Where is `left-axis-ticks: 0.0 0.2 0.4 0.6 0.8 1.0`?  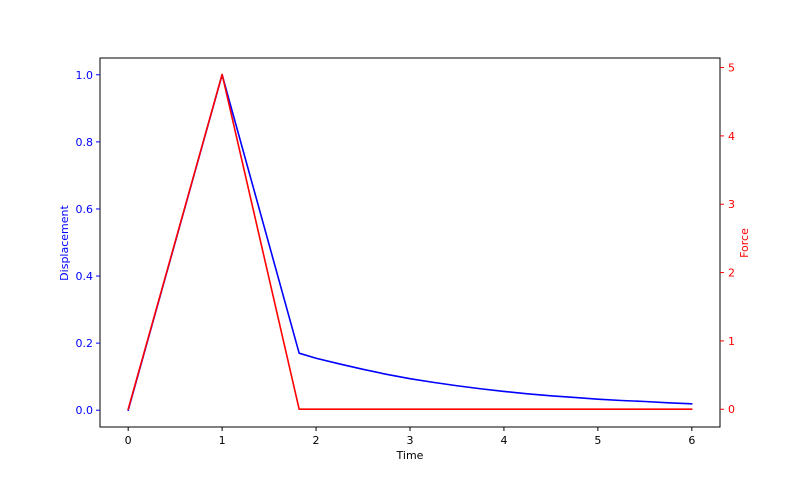 left-axis-ticks: 0.0 0.2 0.4 0.6 0.8 1.0 is located at coordinates (88, 243).